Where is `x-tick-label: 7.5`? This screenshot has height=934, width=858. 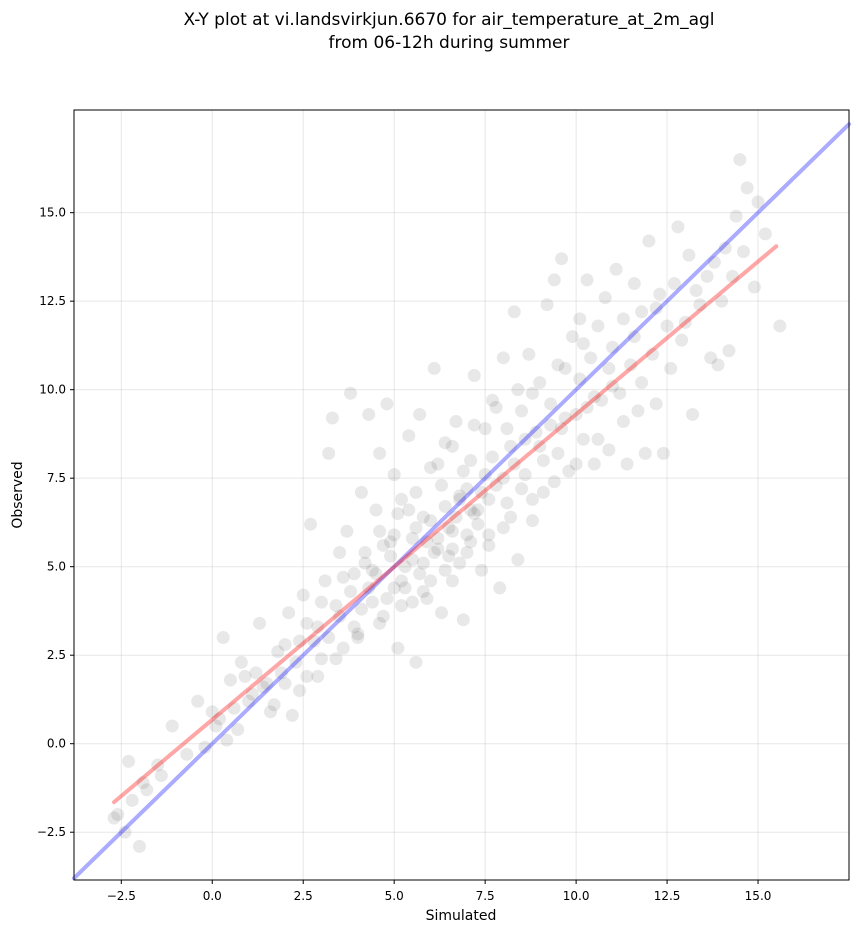
x-tick-label: 7.5 is located at coordinates (485, 896).